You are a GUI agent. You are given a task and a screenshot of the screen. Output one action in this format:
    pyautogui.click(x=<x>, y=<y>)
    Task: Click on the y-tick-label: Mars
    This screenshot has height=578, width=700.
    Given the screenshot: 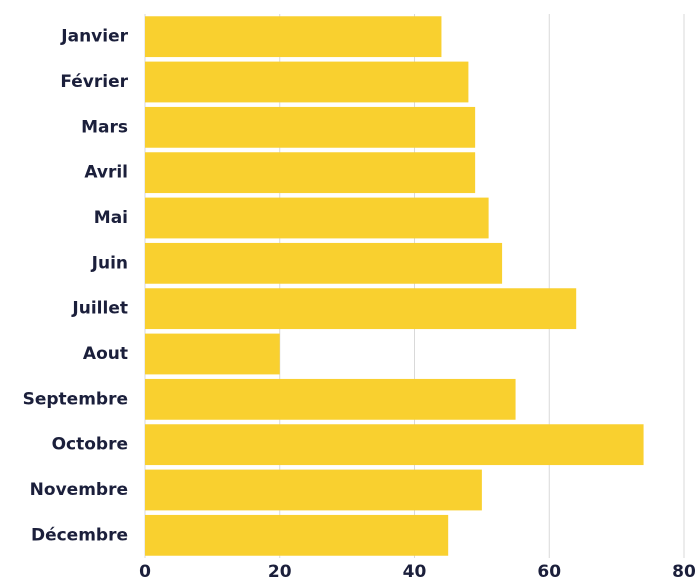 What is the action you would take?
    pyautogui.click(x=104, y=127)
    